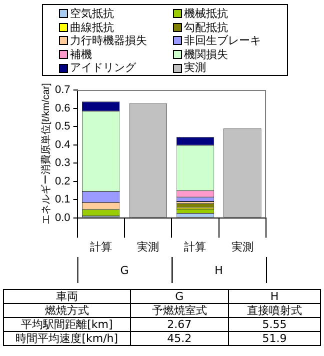 The width and height of the screenshot is (324, 356). Describe the element at coordinates (92, 14) in the screenshot. I see `legend-label: 空気抵抗` at that location.